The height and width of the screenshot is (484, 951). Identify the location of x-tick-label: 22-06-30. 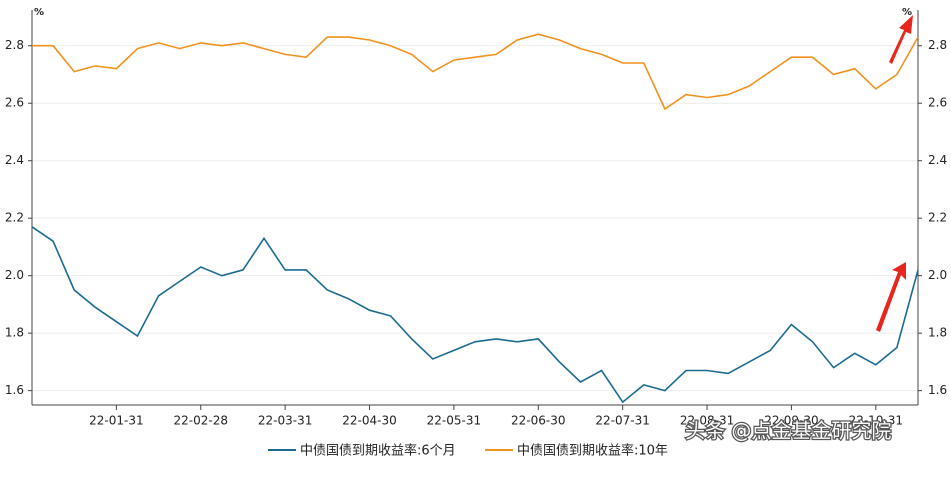
(538, 421).